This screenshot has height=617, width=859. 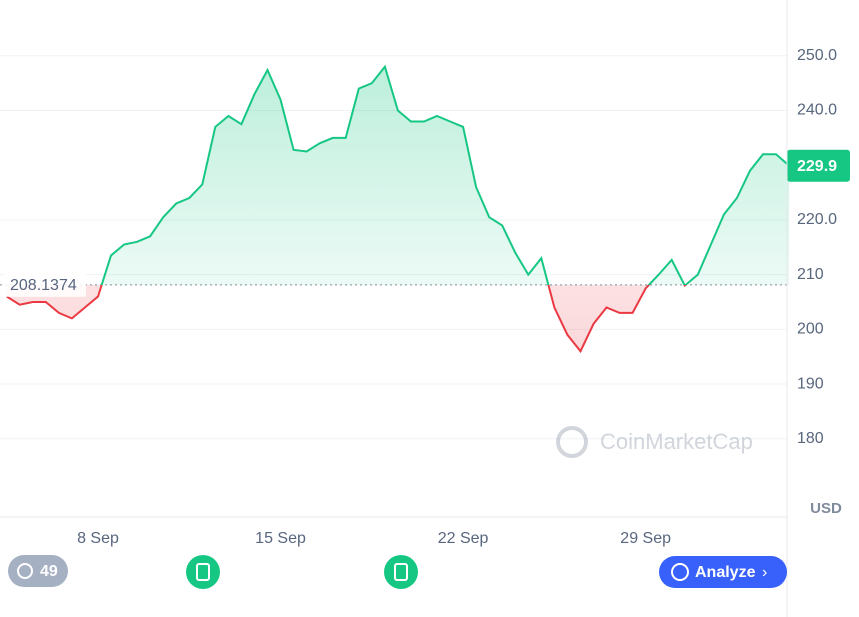 What do you see at coordinates (817, 219) in the screenshot?
I see `y-tick-label: 220.0` at bounding box center [817, 219].